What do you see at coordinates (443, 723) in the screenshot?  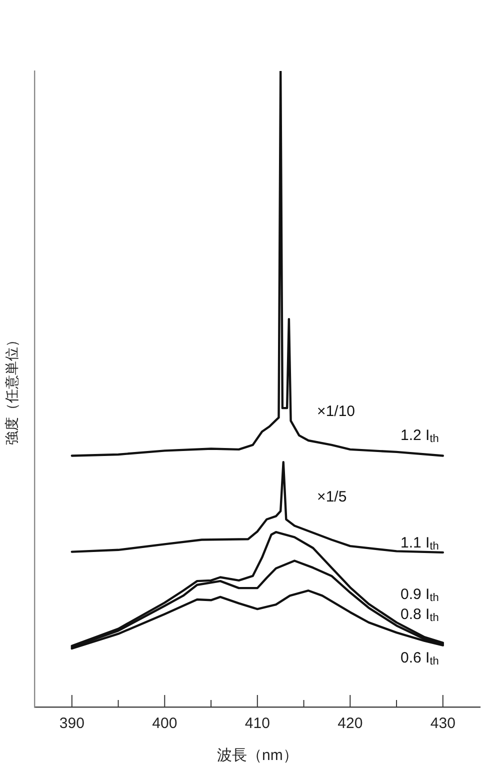 I see `x-tick-label: 430` at bounding box center [443, 723].